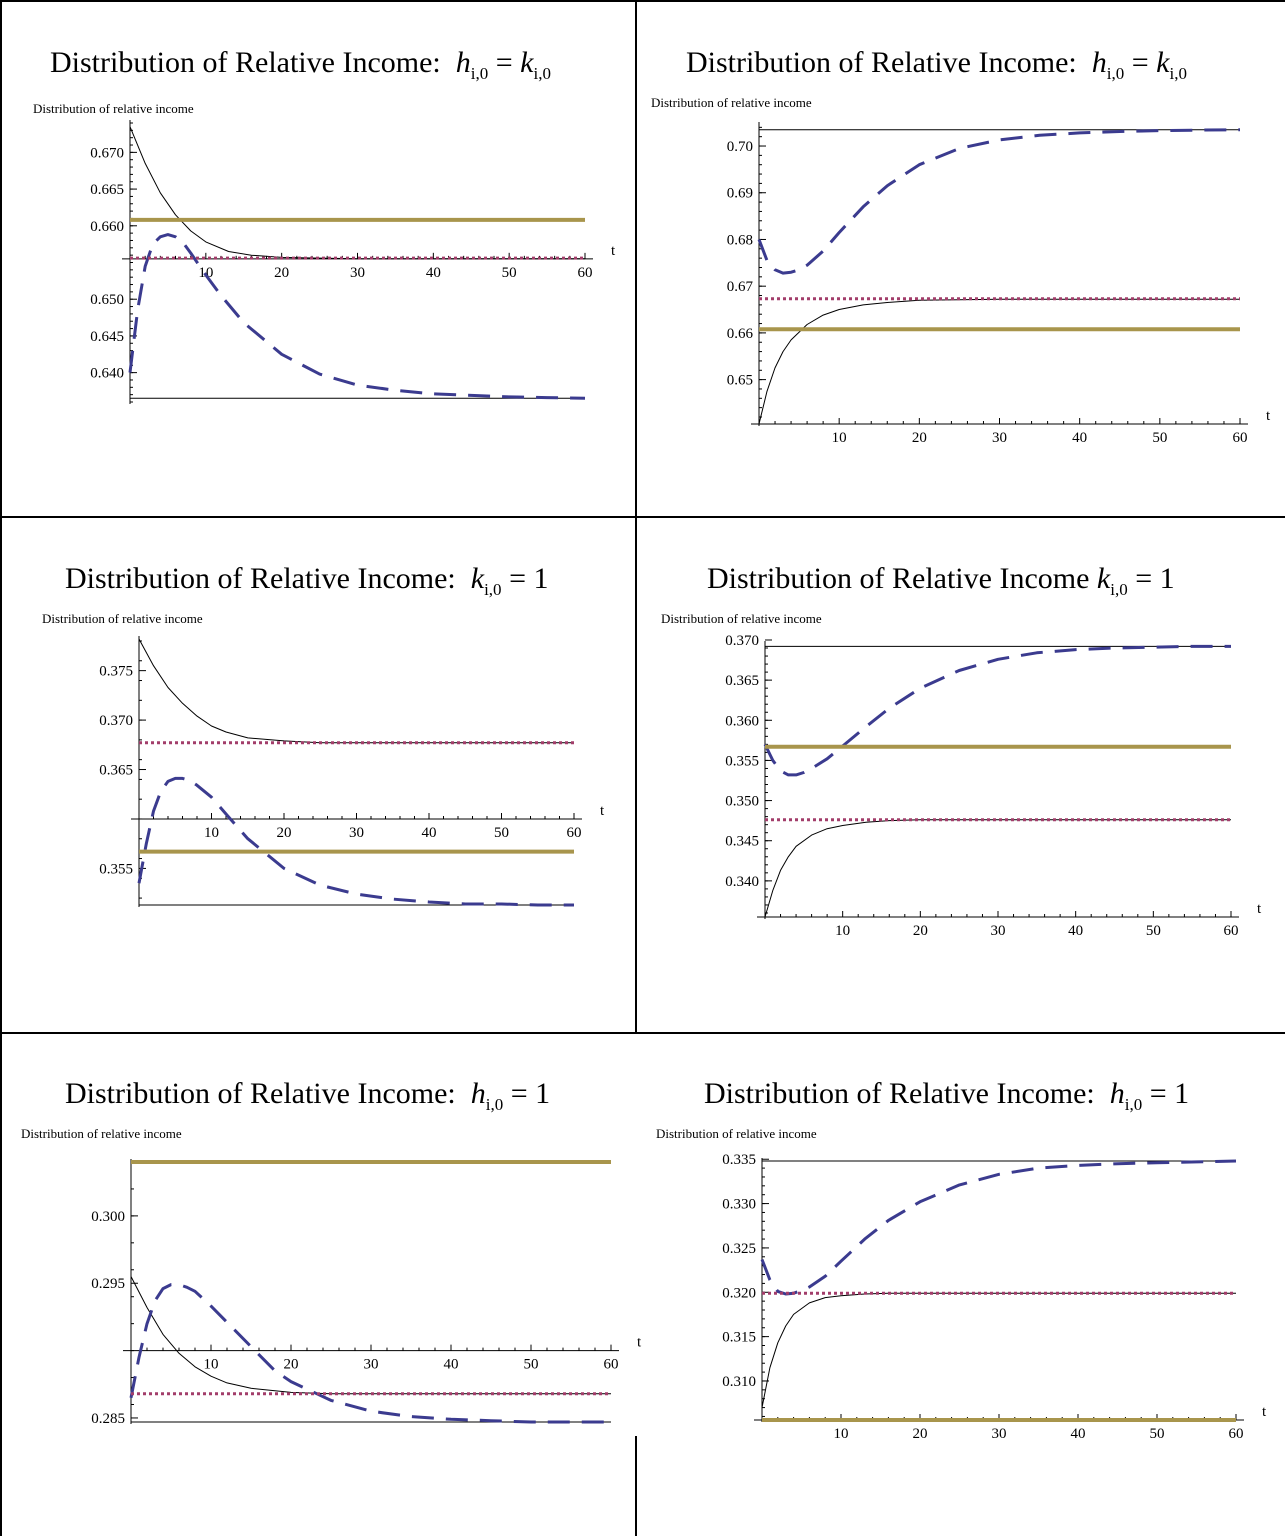  What do you see at coordinates (941, 580) in the screenshot?
I see `chart-title: Distribution of Relative Income ki,0 = 1` at bounding box center [941, 580].